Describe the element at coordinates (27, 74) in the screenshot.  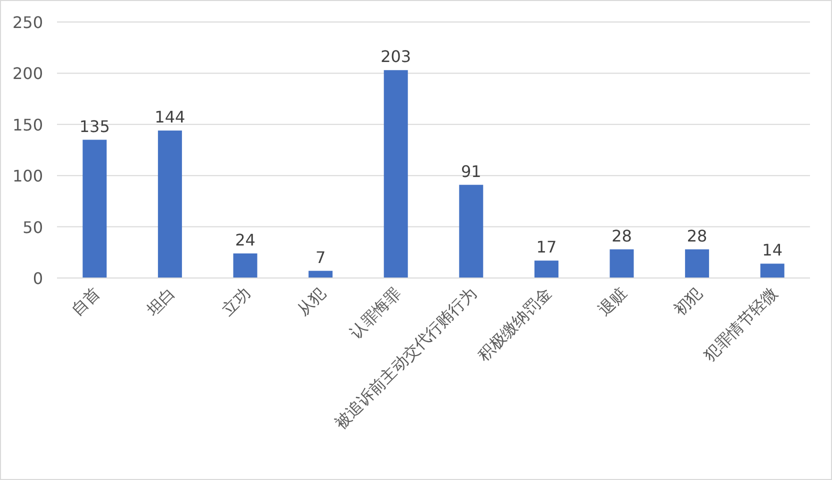
I see `y-tick-label: 200` at that location.